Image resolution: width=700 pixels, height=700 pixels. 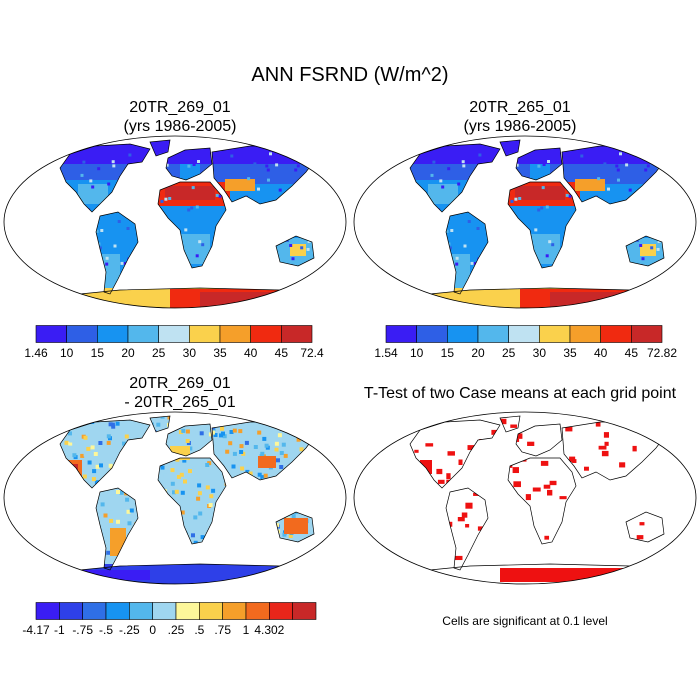 I want to click on colorbar-2-tick-label: 45, so click(x=631, y=353).